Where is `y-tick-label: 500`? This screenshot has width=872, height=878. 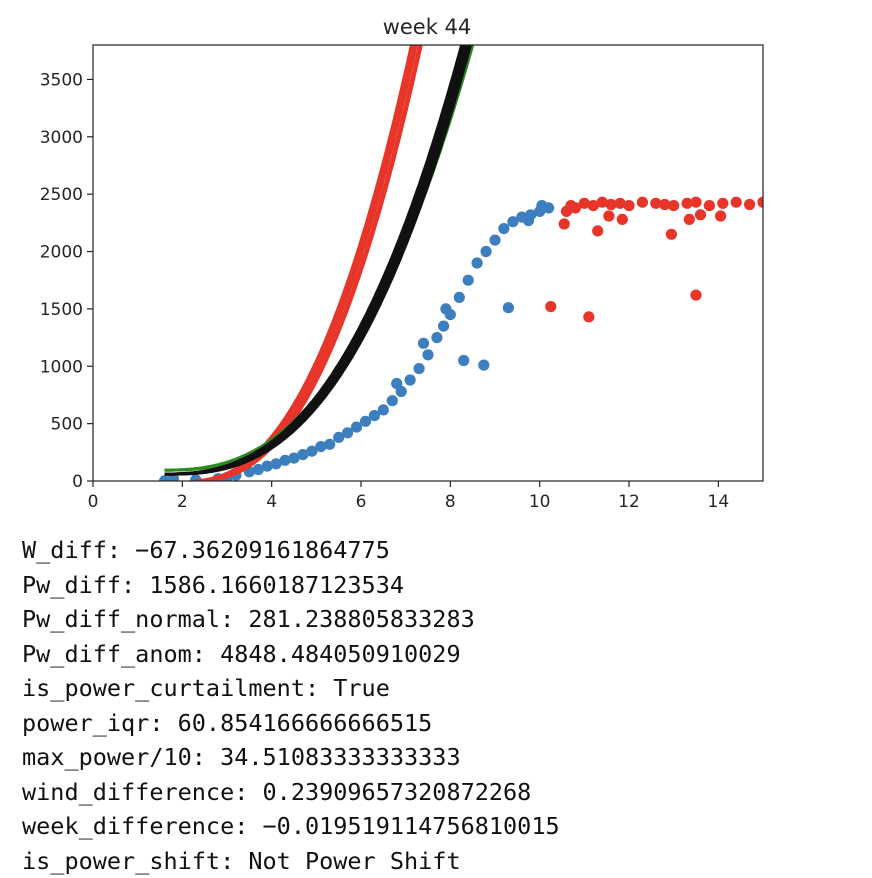 y-tick-label: 500 is located at coordinates (67, 425).